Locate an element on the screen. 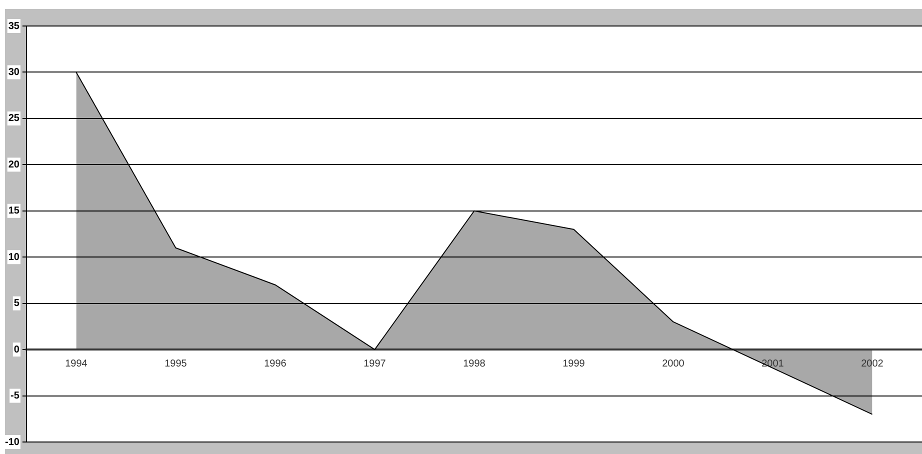 This screenshot has height=454, width=922. y-tick-label: 35 is located at coordinates (14, 26).